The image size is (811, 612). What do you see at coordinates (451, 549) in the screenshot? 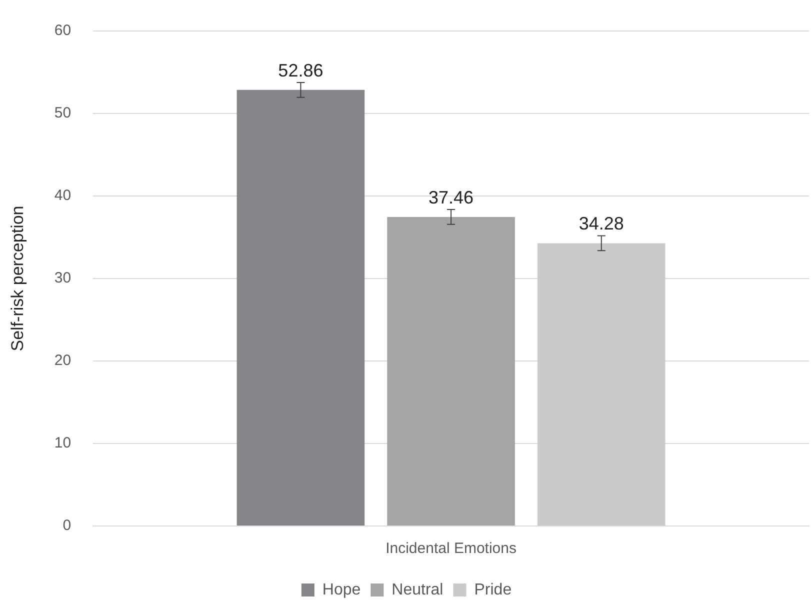
I see `x-tick-label: Incidental Emotions` at bounding box center [451, 549].